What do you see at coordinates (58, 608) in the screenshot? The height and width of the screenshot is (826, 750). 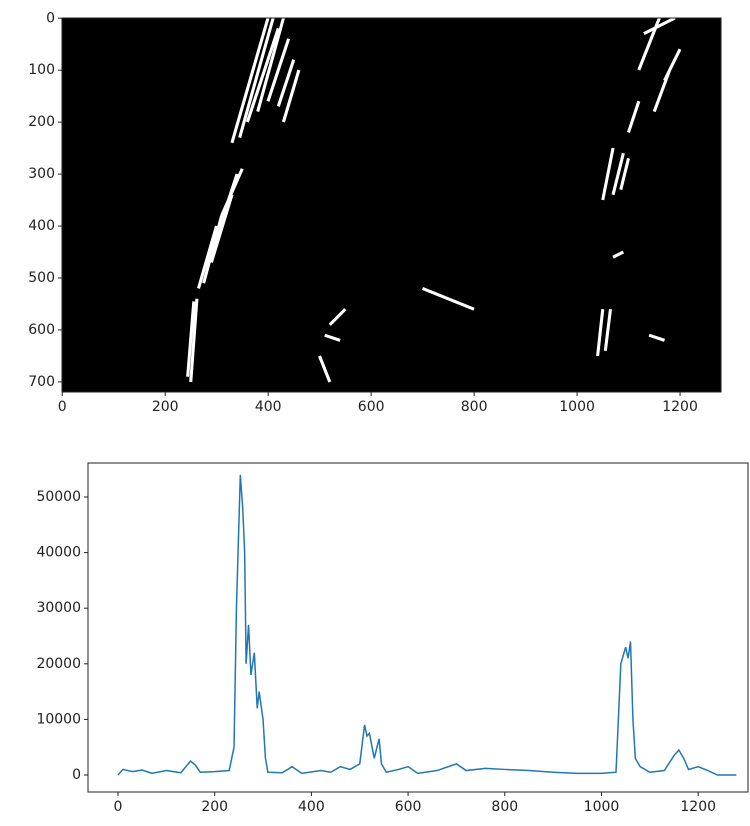 I see `y-tick-label: 30000` at bounding box center [58, 608].